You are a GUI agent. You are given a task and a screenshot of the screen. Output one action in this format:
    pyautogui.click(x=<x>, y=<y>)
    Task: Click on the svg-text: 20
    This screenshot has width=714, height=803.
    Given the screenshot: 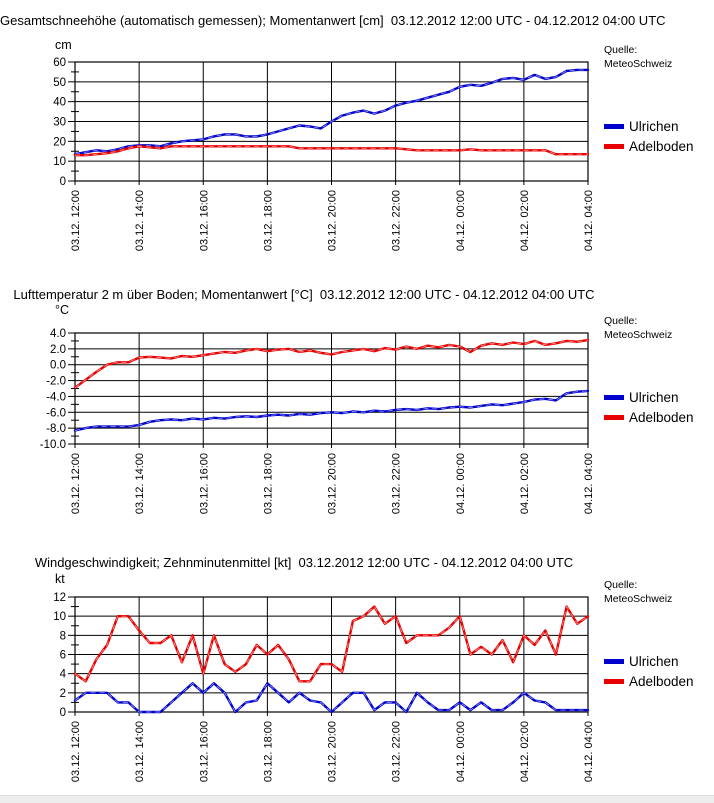 What is the action you would take?
    pyautogui.click(x=59, y=142)
    